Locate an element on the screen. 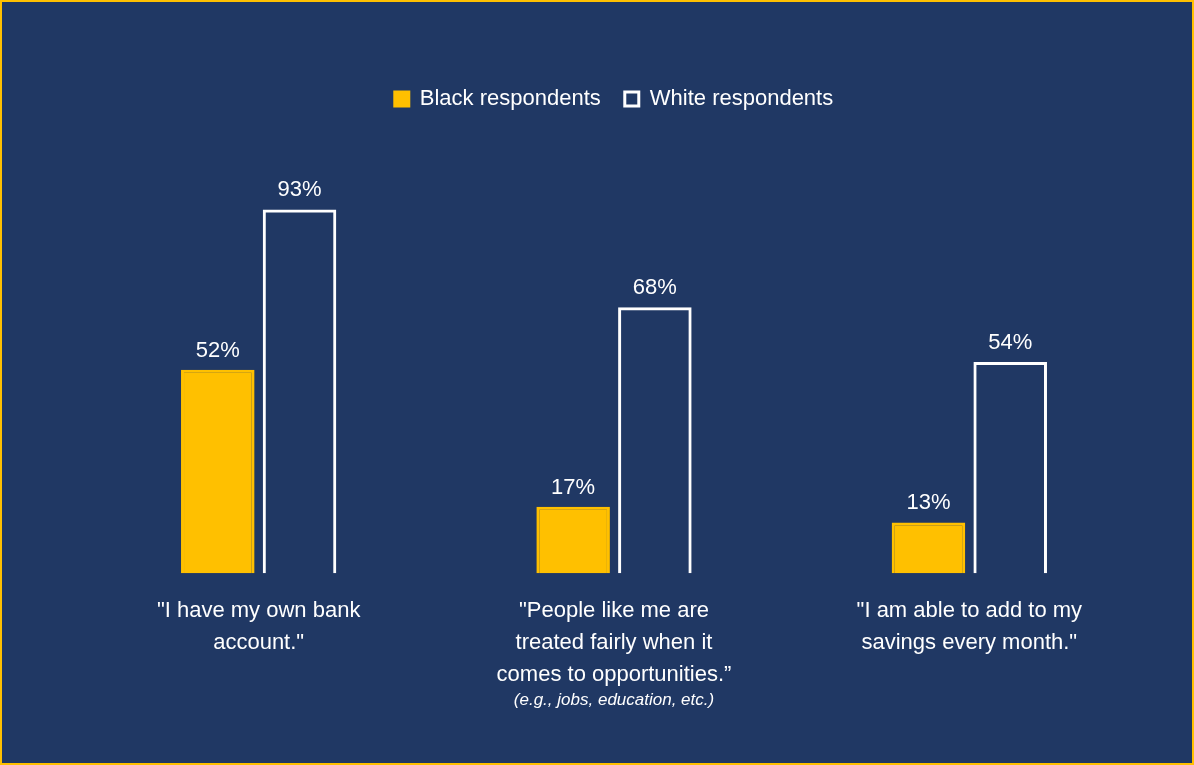 This screenshot has width=1194, height=765. data-label: 52% is located at coordinates (217, 349).